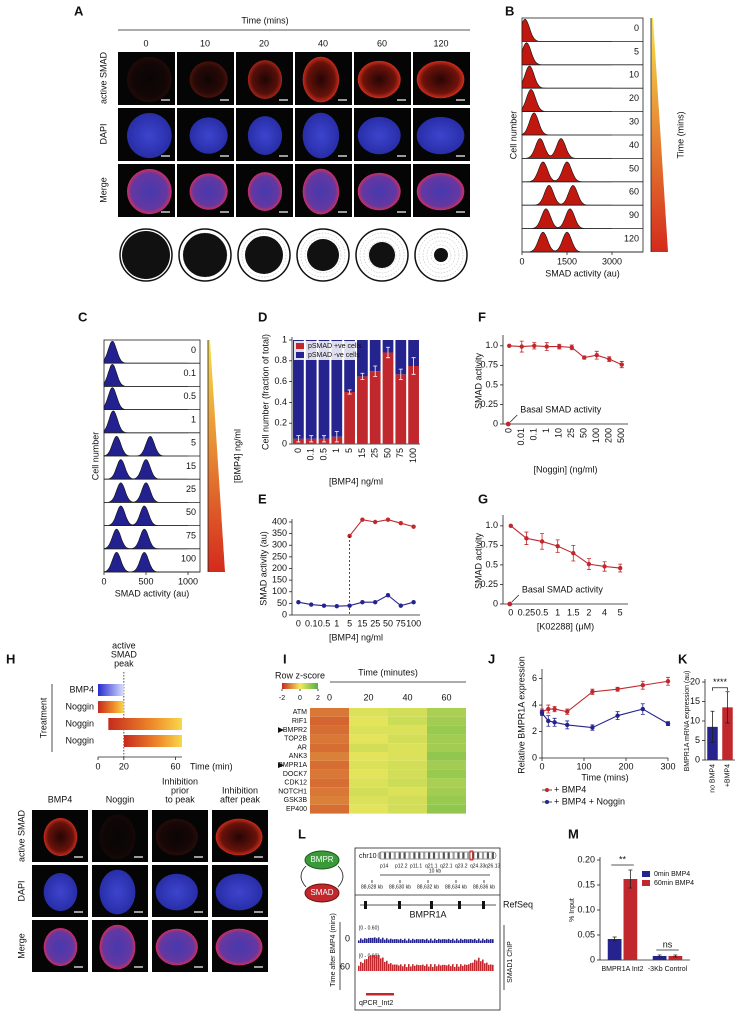 The width and height of the screenshot is (739, 1015). What do you see at coordinates (413, 623) in the screenshot?
I see `x-tick-label: 100` at bounding box center [413, 623].